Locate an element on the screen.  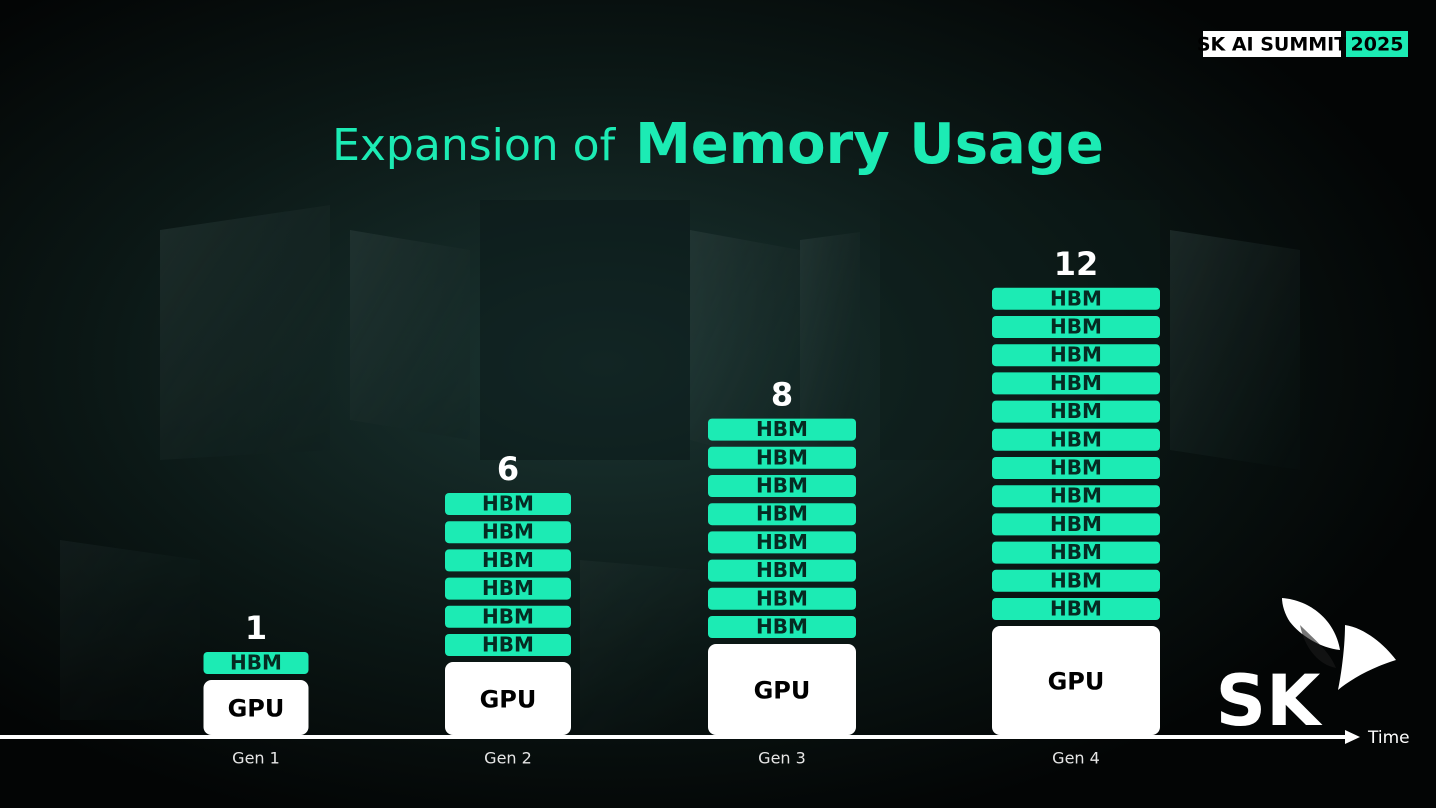
x-axis-arrow is located at coordinates (1352, 737).